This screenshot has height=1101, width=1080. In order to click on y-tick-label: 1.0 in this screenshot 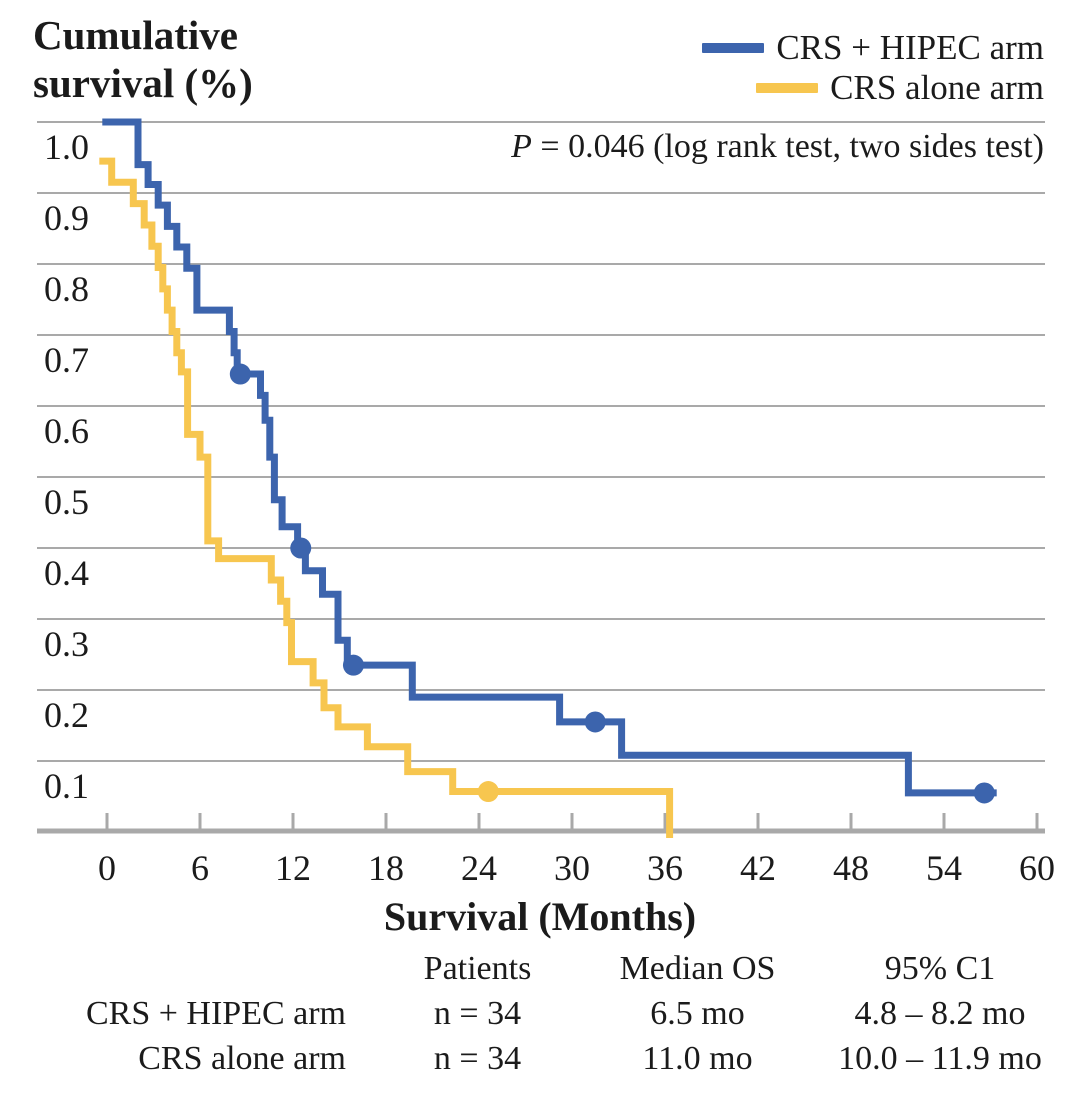, I will do `click(66, 147)`.